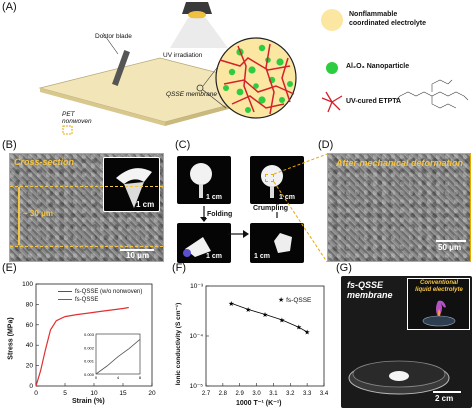 The width and height of the screenshot is (474, 410). What do you see at coordinates (191, 94) in the screenshot?
I see `qsse-label: QSSE membrane` at bounding box center [191, 94].